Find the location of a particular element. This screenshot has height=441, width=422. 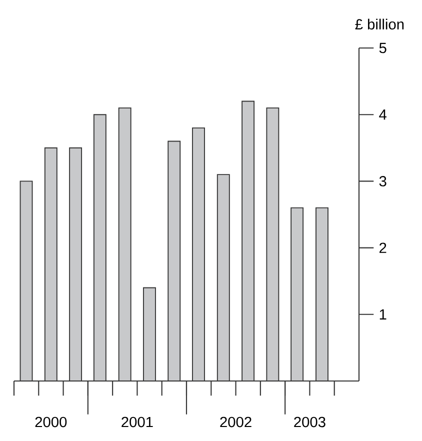

x-tick-label: 2001 is located at coordinates (137, 422).